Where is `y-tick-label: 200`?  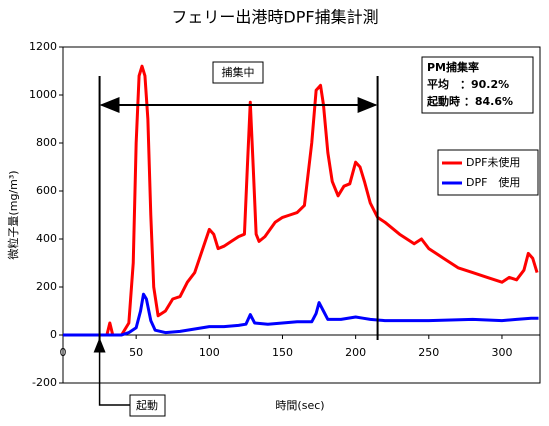 y-tick-label: 200 is located at coordinates (46, 286).